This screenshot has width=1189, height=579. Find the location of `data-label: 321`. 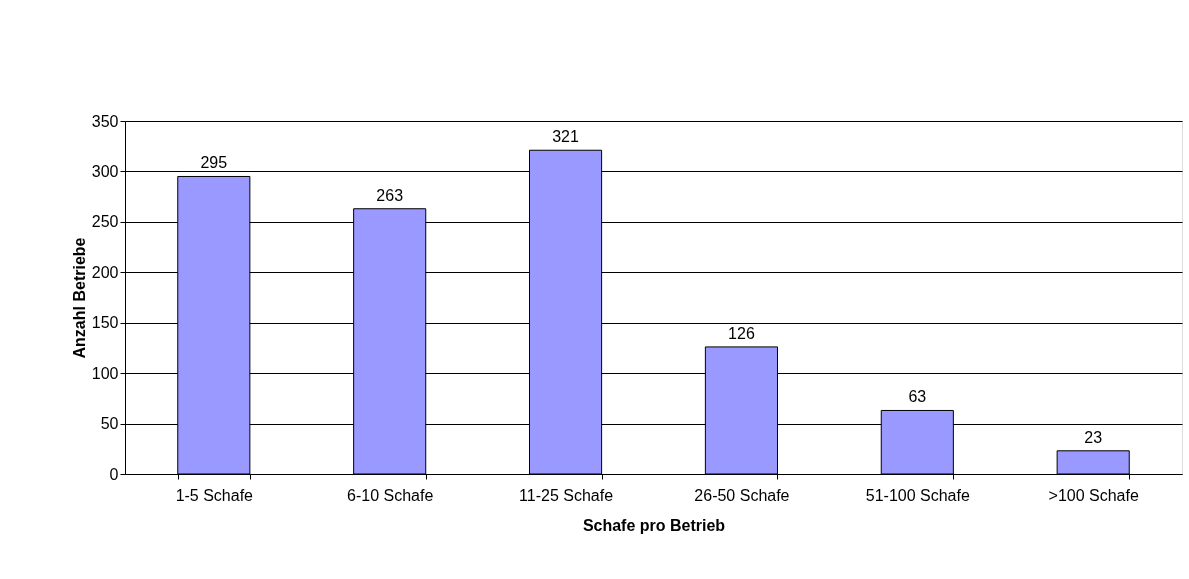

data-label: 321 is located at coordinates (566, 137).